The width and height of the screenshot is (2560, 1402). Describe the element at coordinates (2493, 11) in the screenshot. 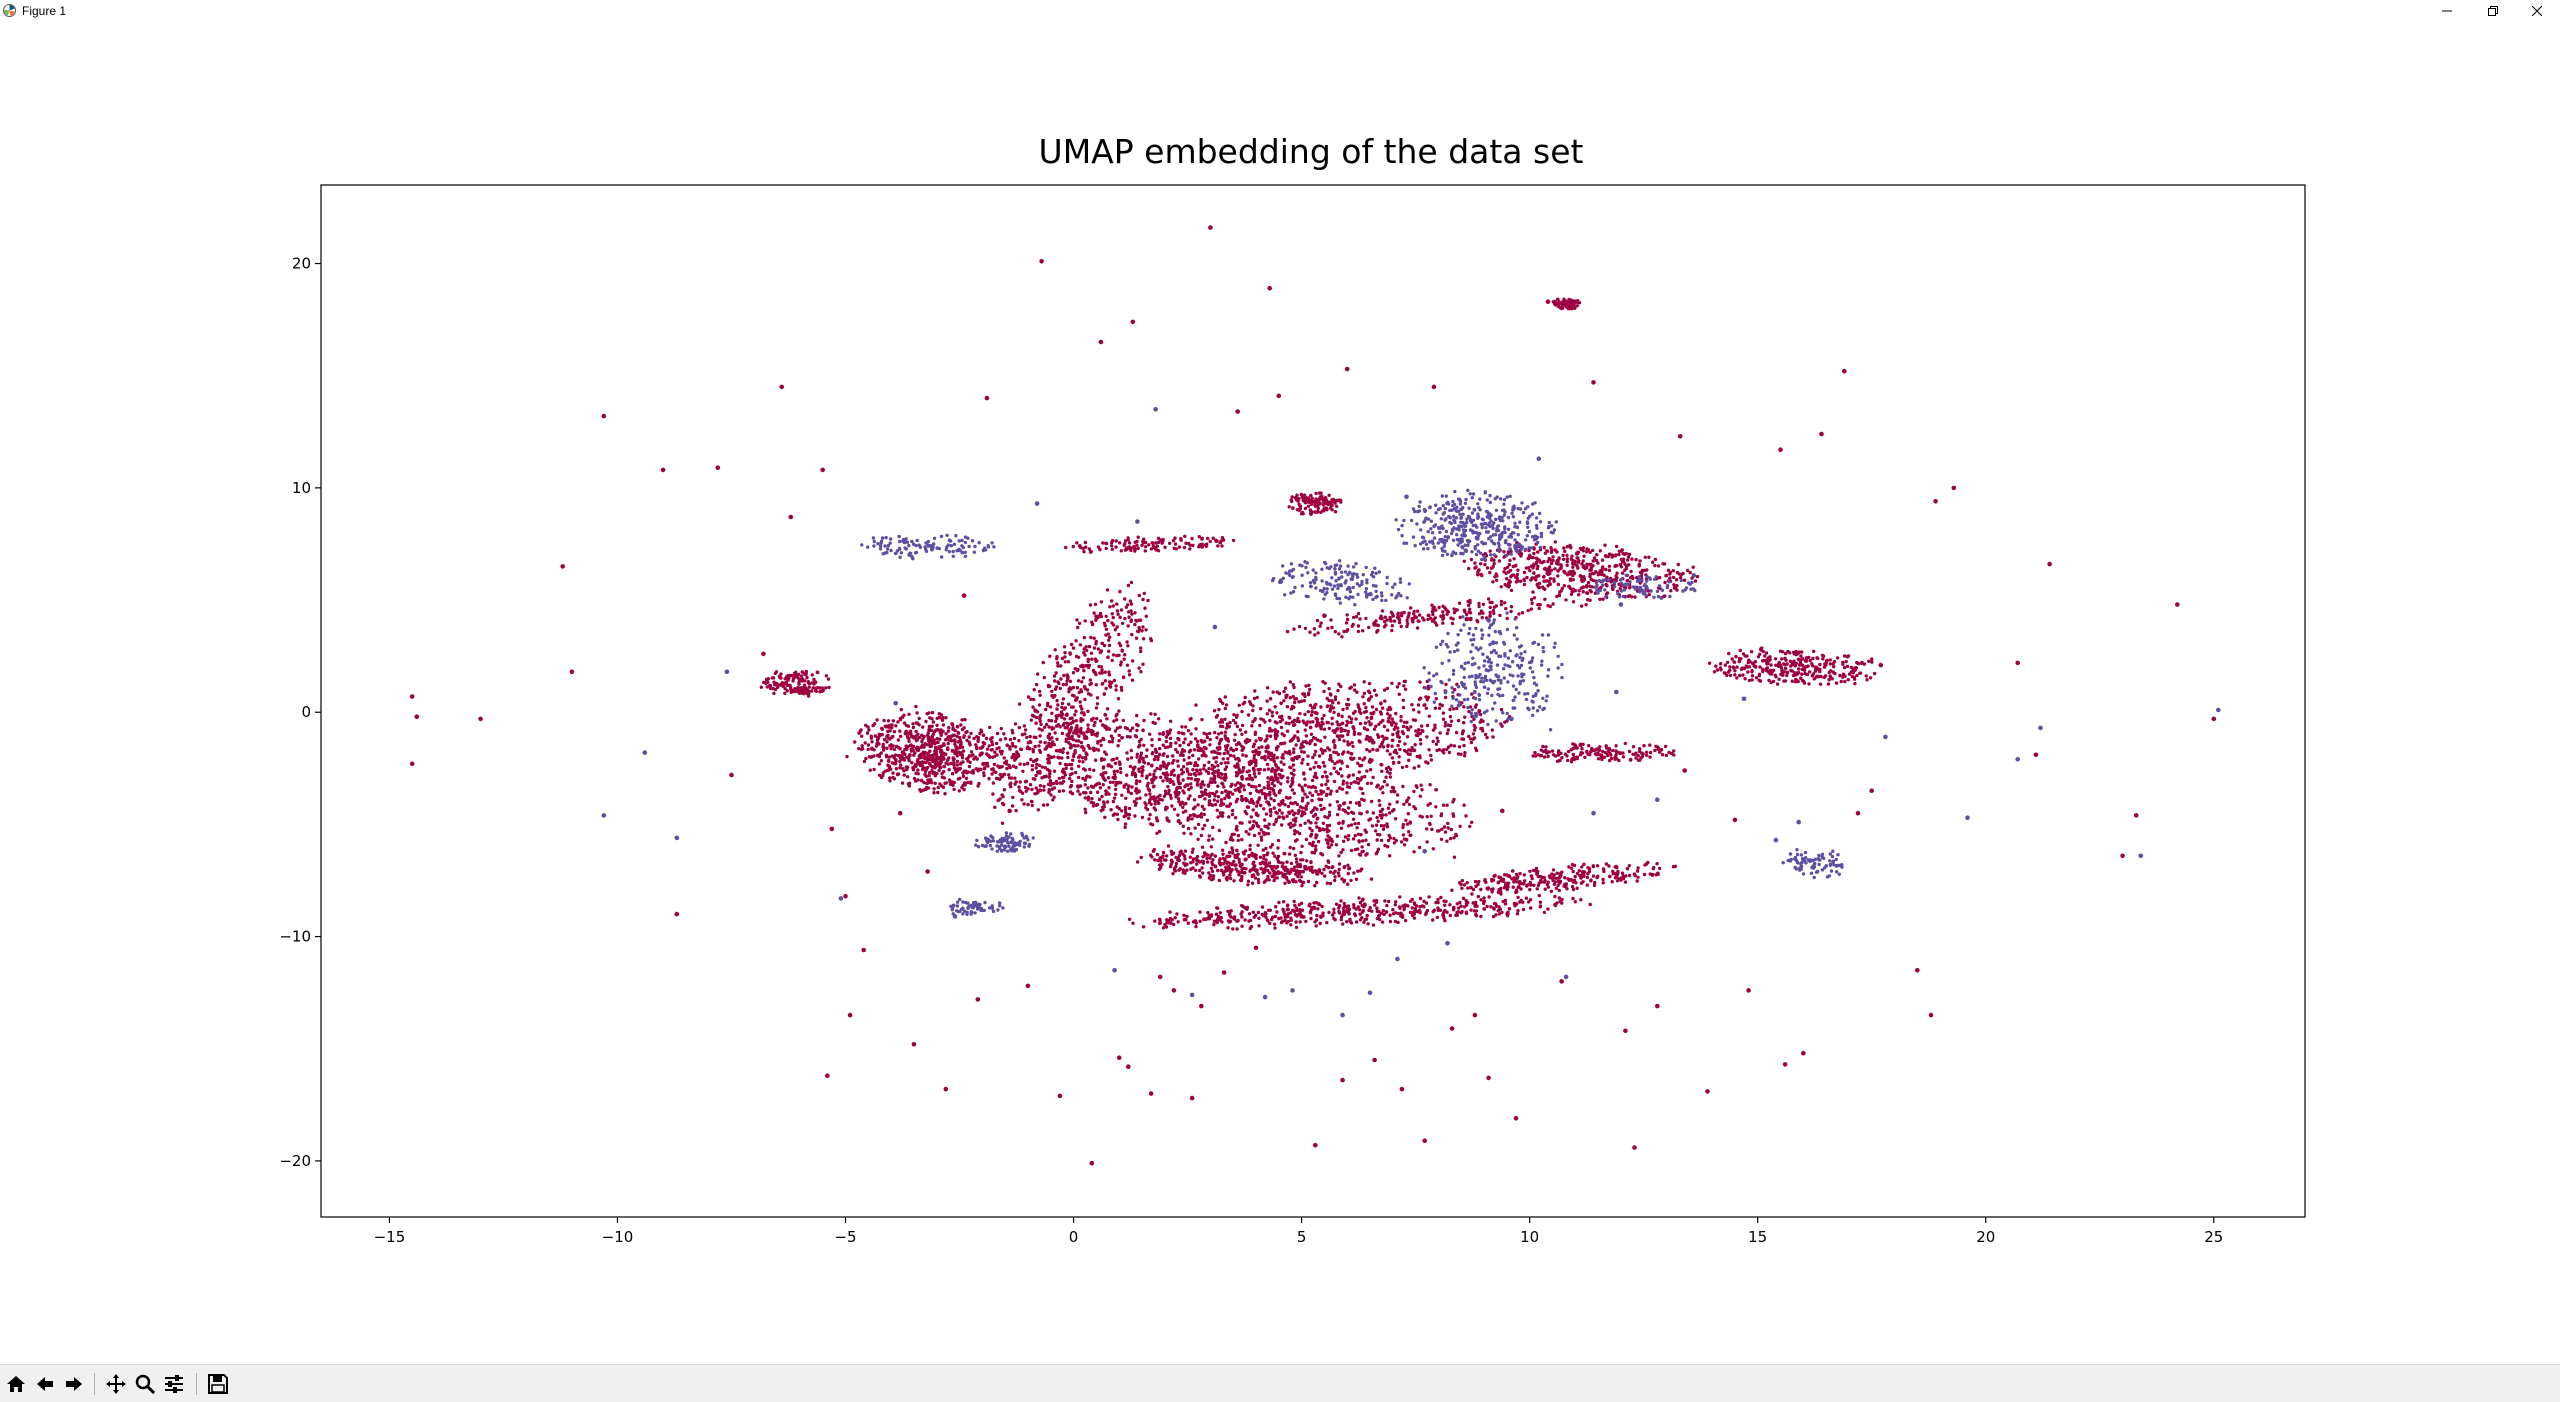

I see `restore-button` at that location.